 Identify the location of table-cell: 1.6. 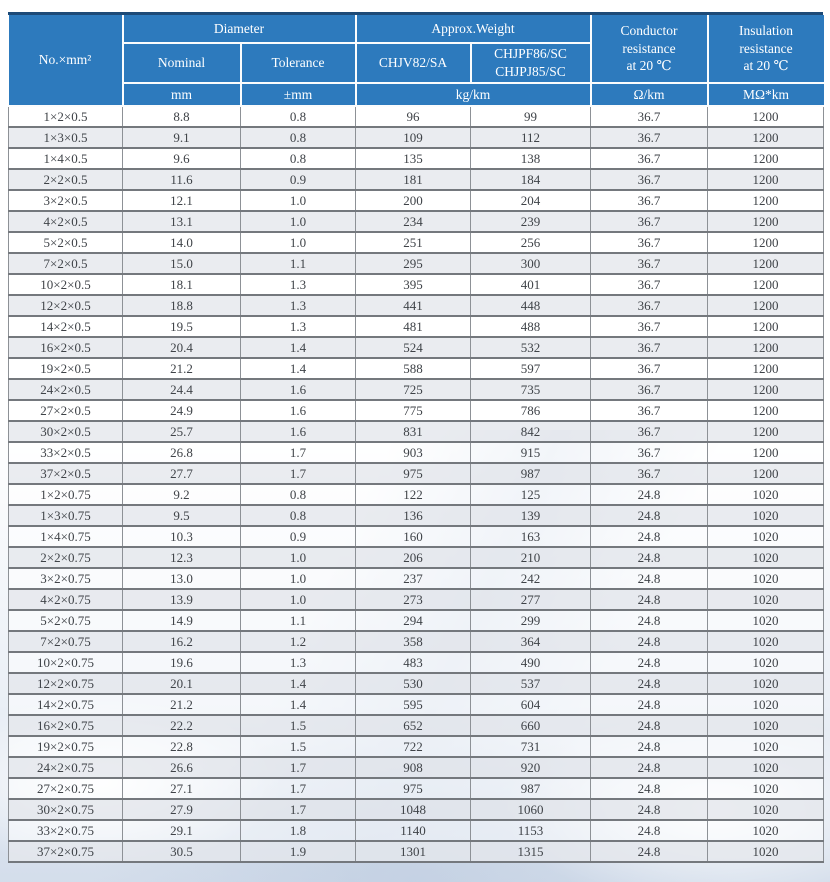
(298, 410).